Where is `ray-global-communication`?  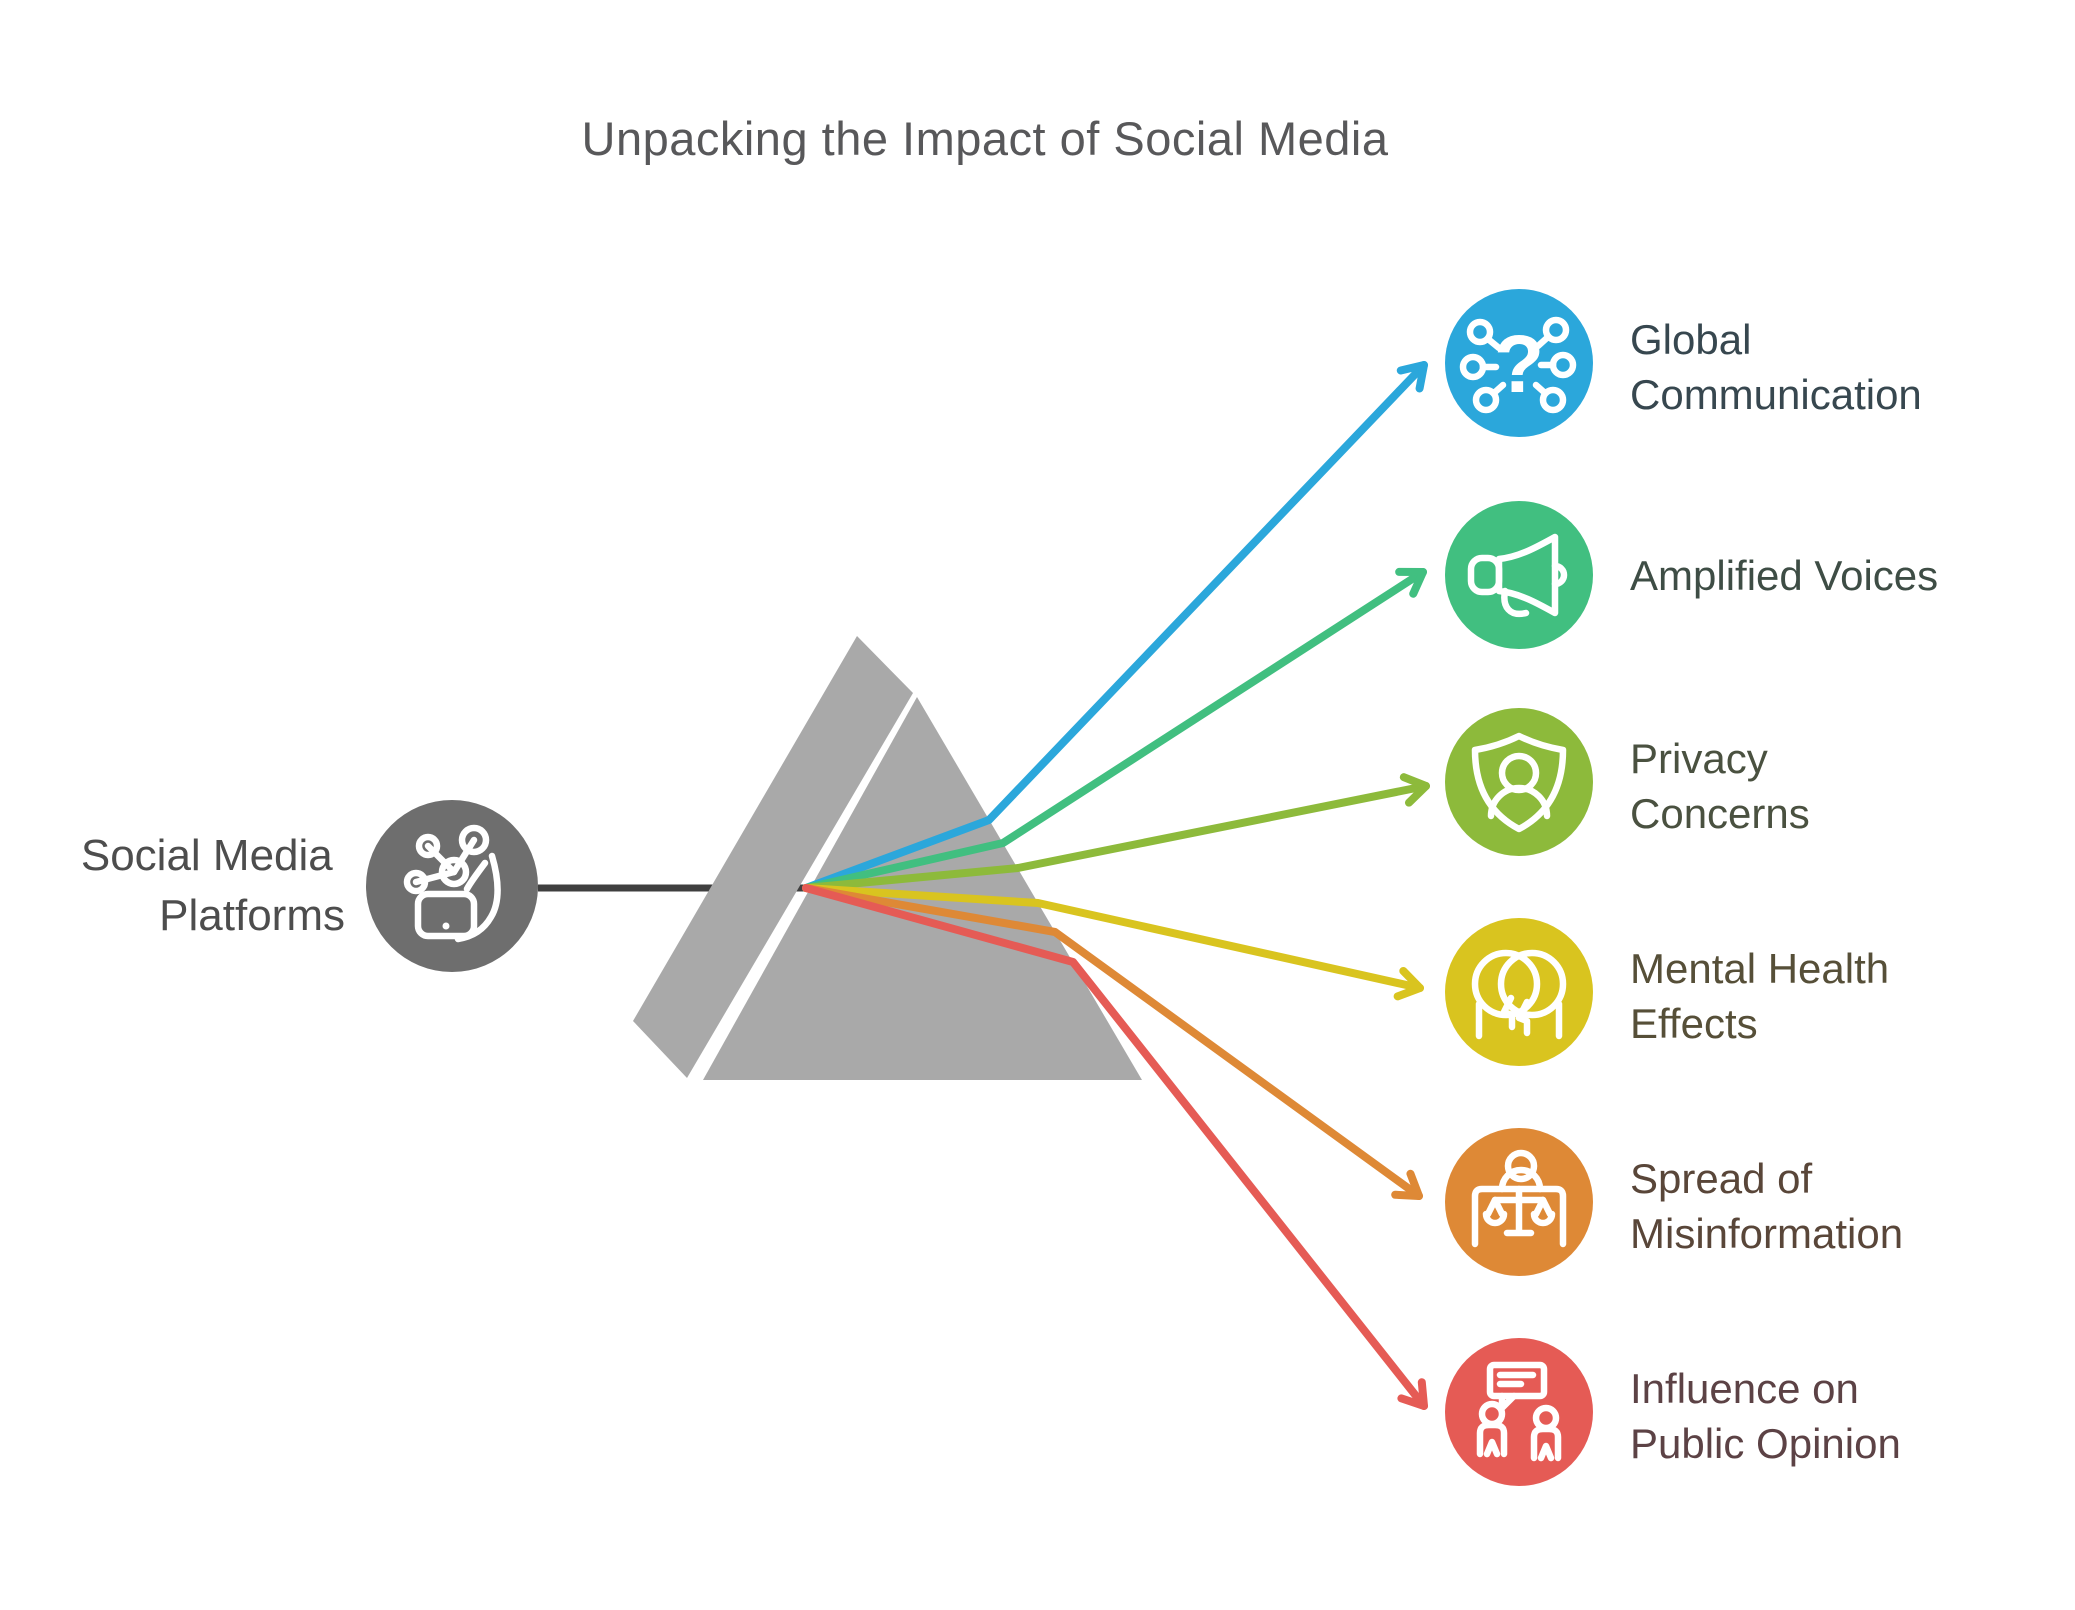 ray-global-communication is located at coordinates (1115, 626).